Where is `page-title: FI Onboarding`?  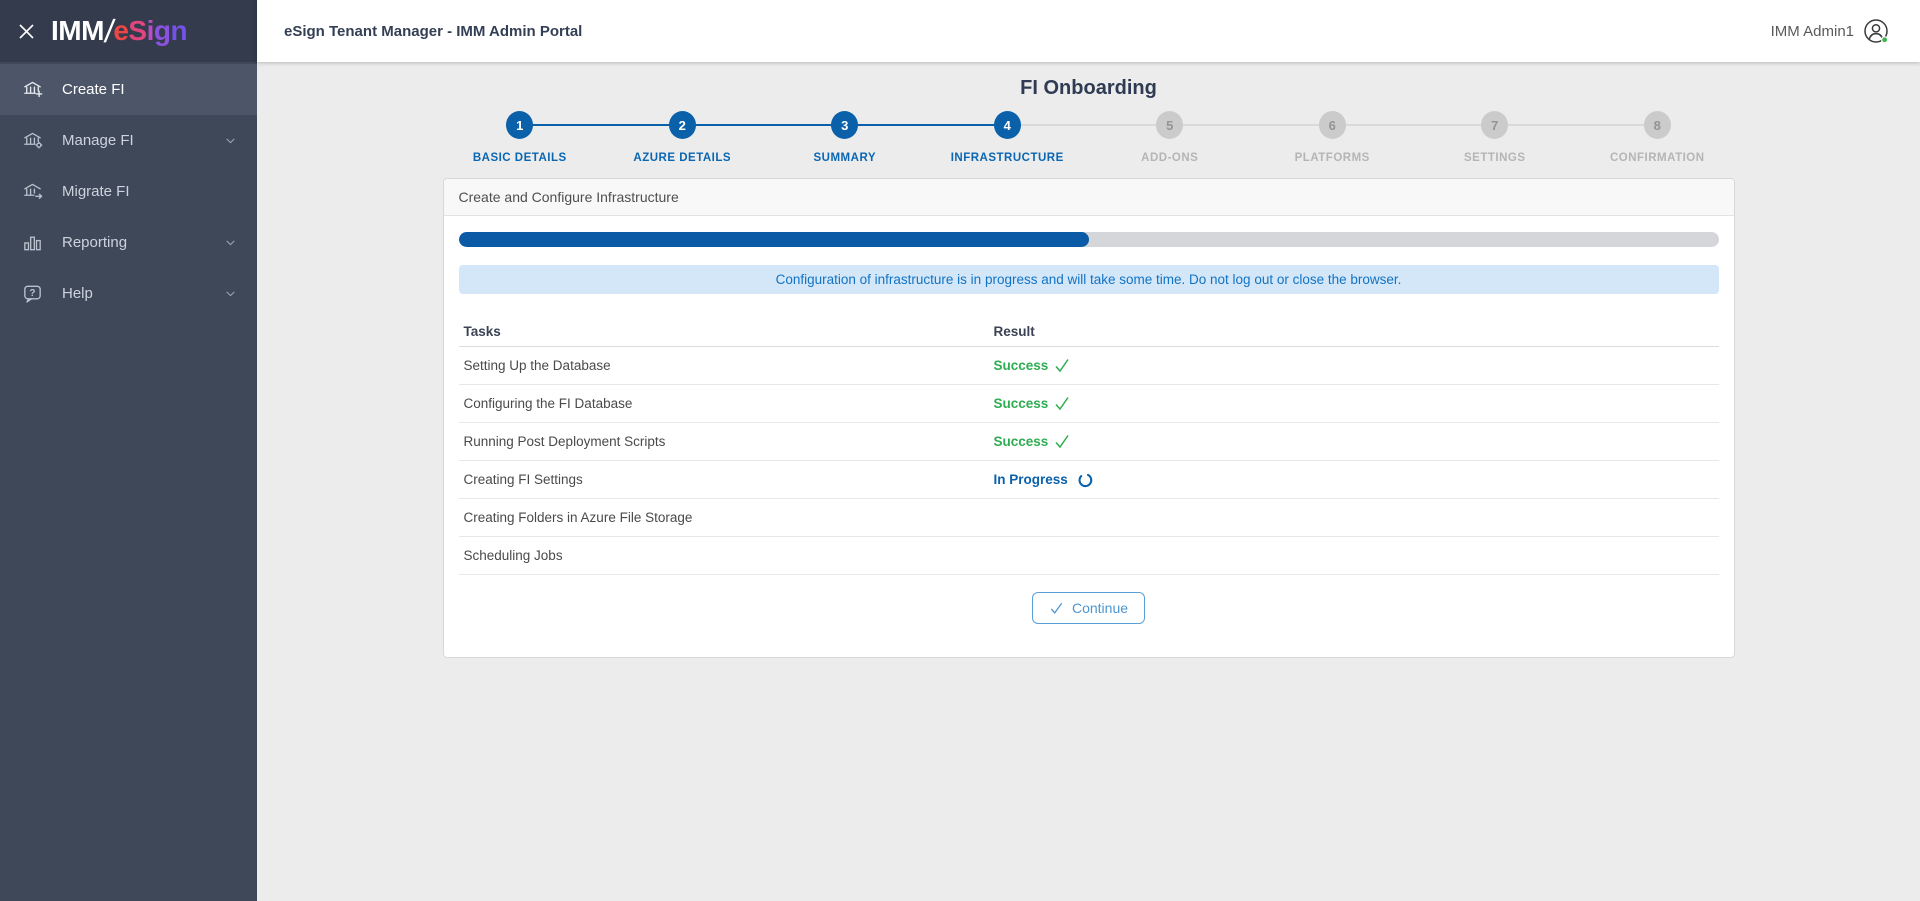 page-title: FI Onboarding is located at coordinates (1088, 88).